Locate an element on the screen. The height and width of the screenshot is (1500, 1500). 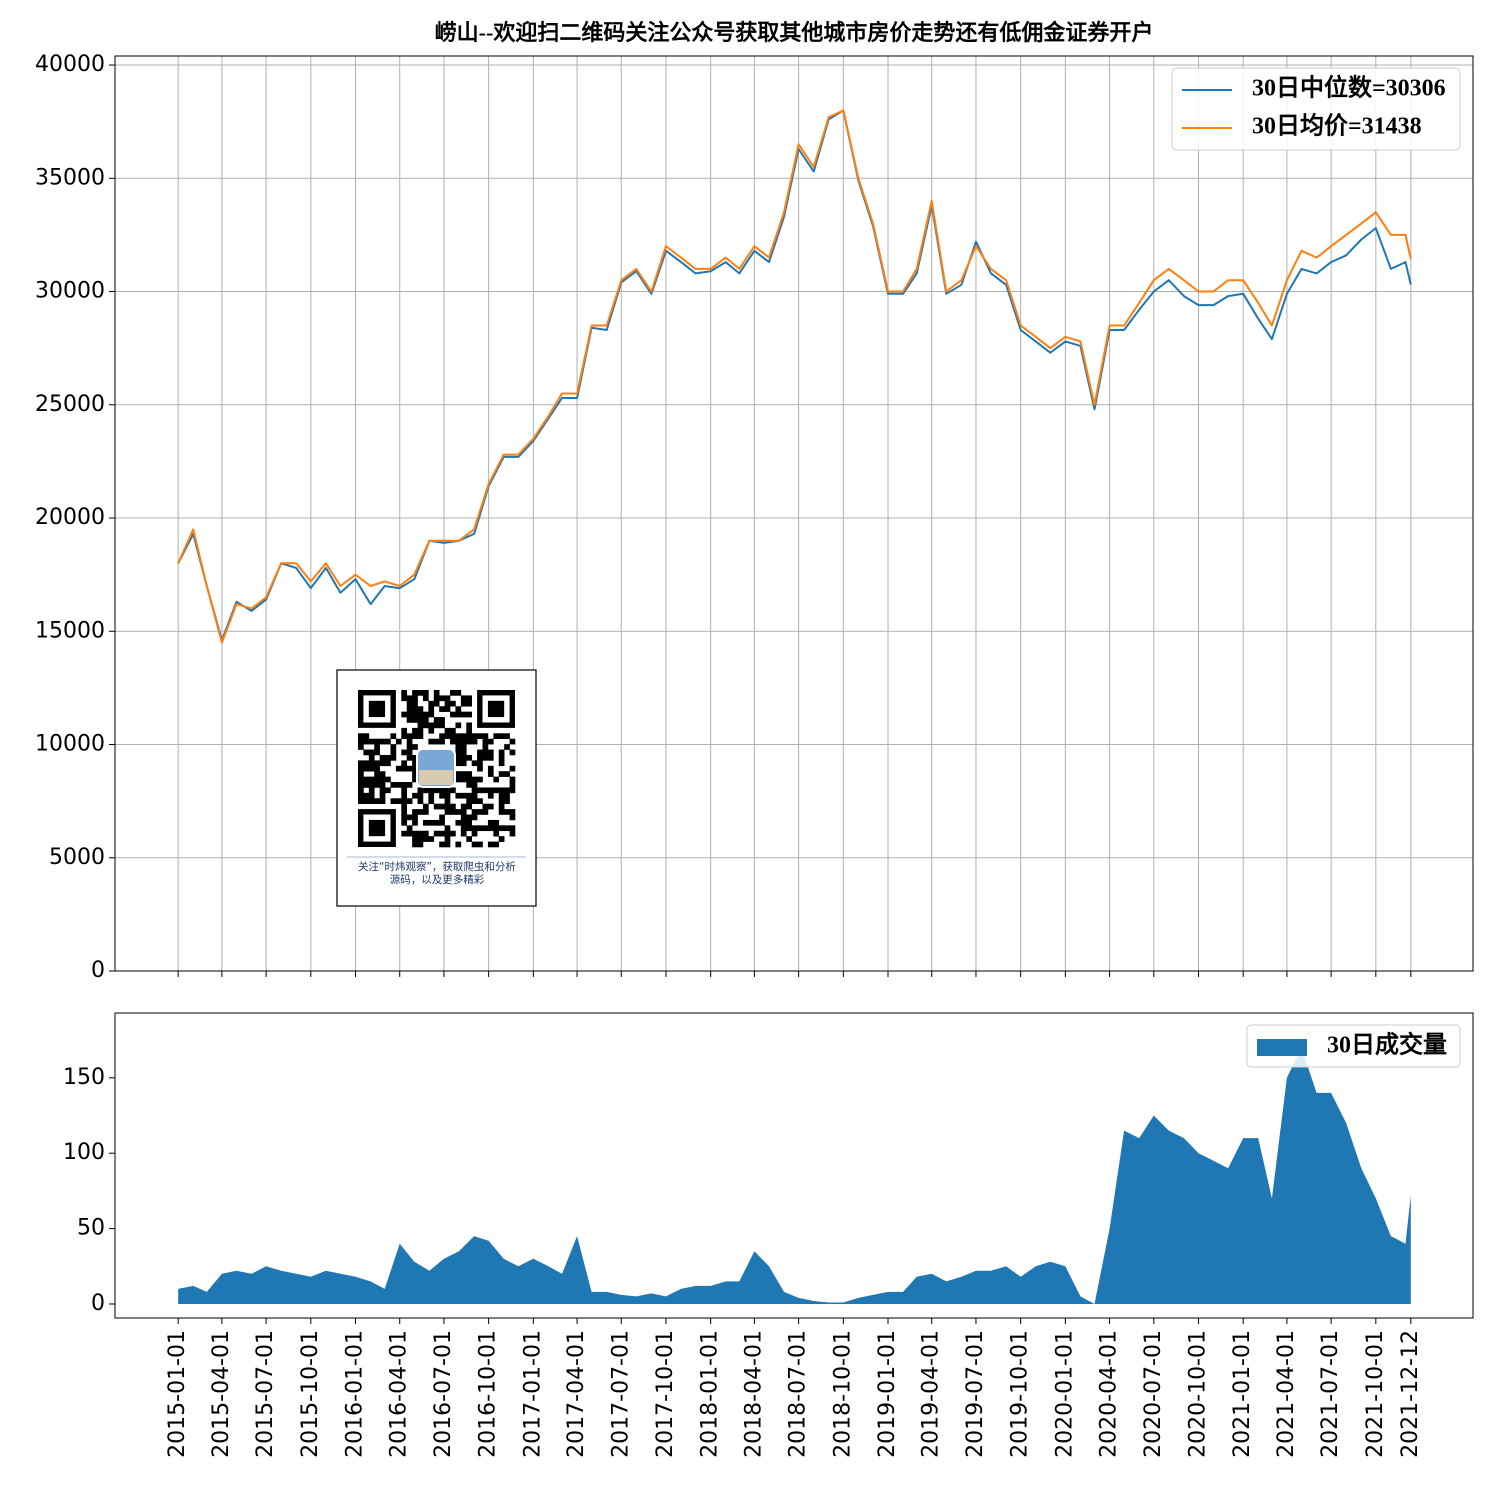
qr-caption: 关注“时炜观察”，获取爬虫和分析 is located at coordinates (437, 866).